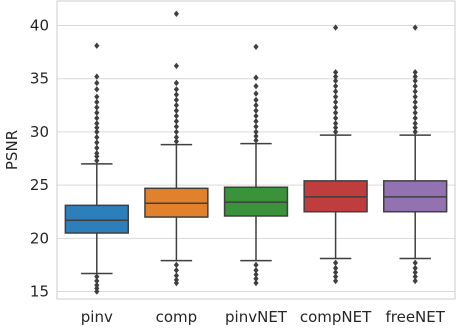 This screenshot has width=456, height=331. What do you see at coordinates (39, 25) in the screenshot?
I see `y-tick-label: 40` at bounding box center [39, 25].